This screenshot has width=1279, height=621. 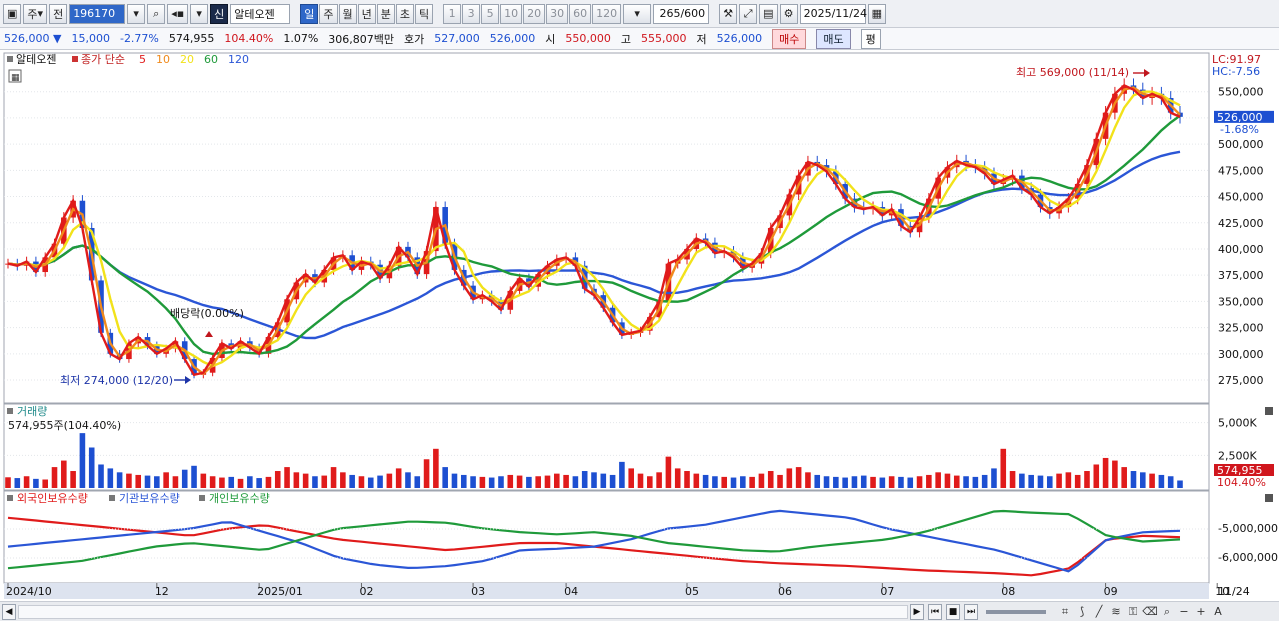 What do you see at coordinates (1116, 611) in the screenshot?
I see `fib-icon: ≋` at bounding box center [1116, 611].